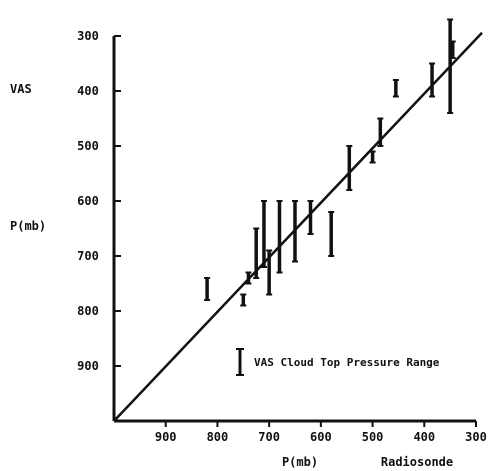 The image size is (504, 471). I want to click on y-tick-label-500: 500, so click(88, 146).